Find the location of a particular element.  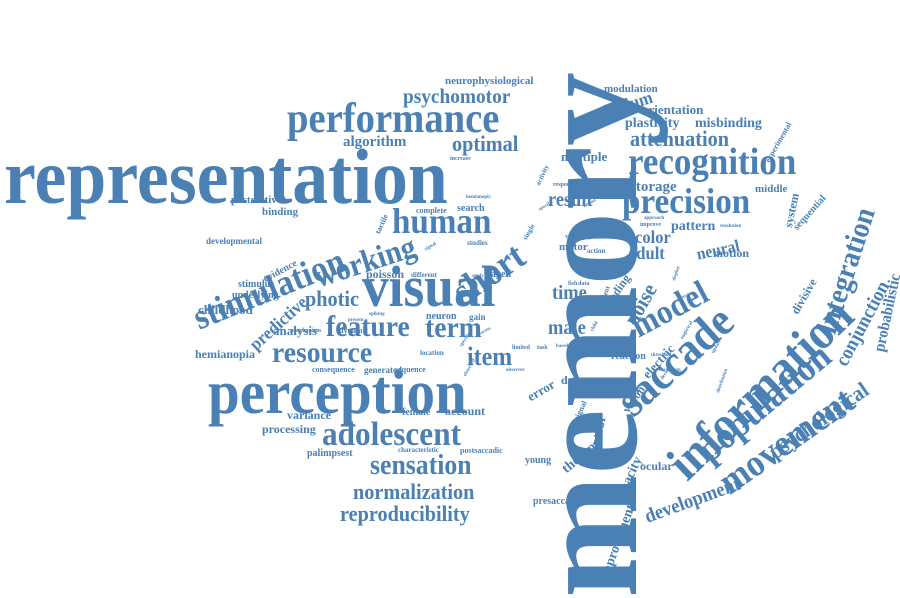

word-studies: variability is located at coordinates (578, 237).